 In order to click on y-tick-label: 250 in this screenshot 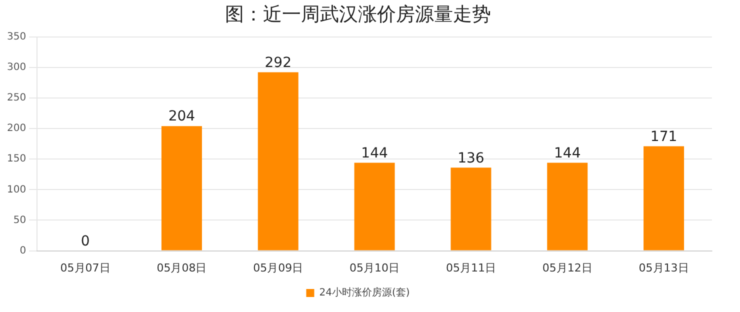, I will do `click(16, 98)`.